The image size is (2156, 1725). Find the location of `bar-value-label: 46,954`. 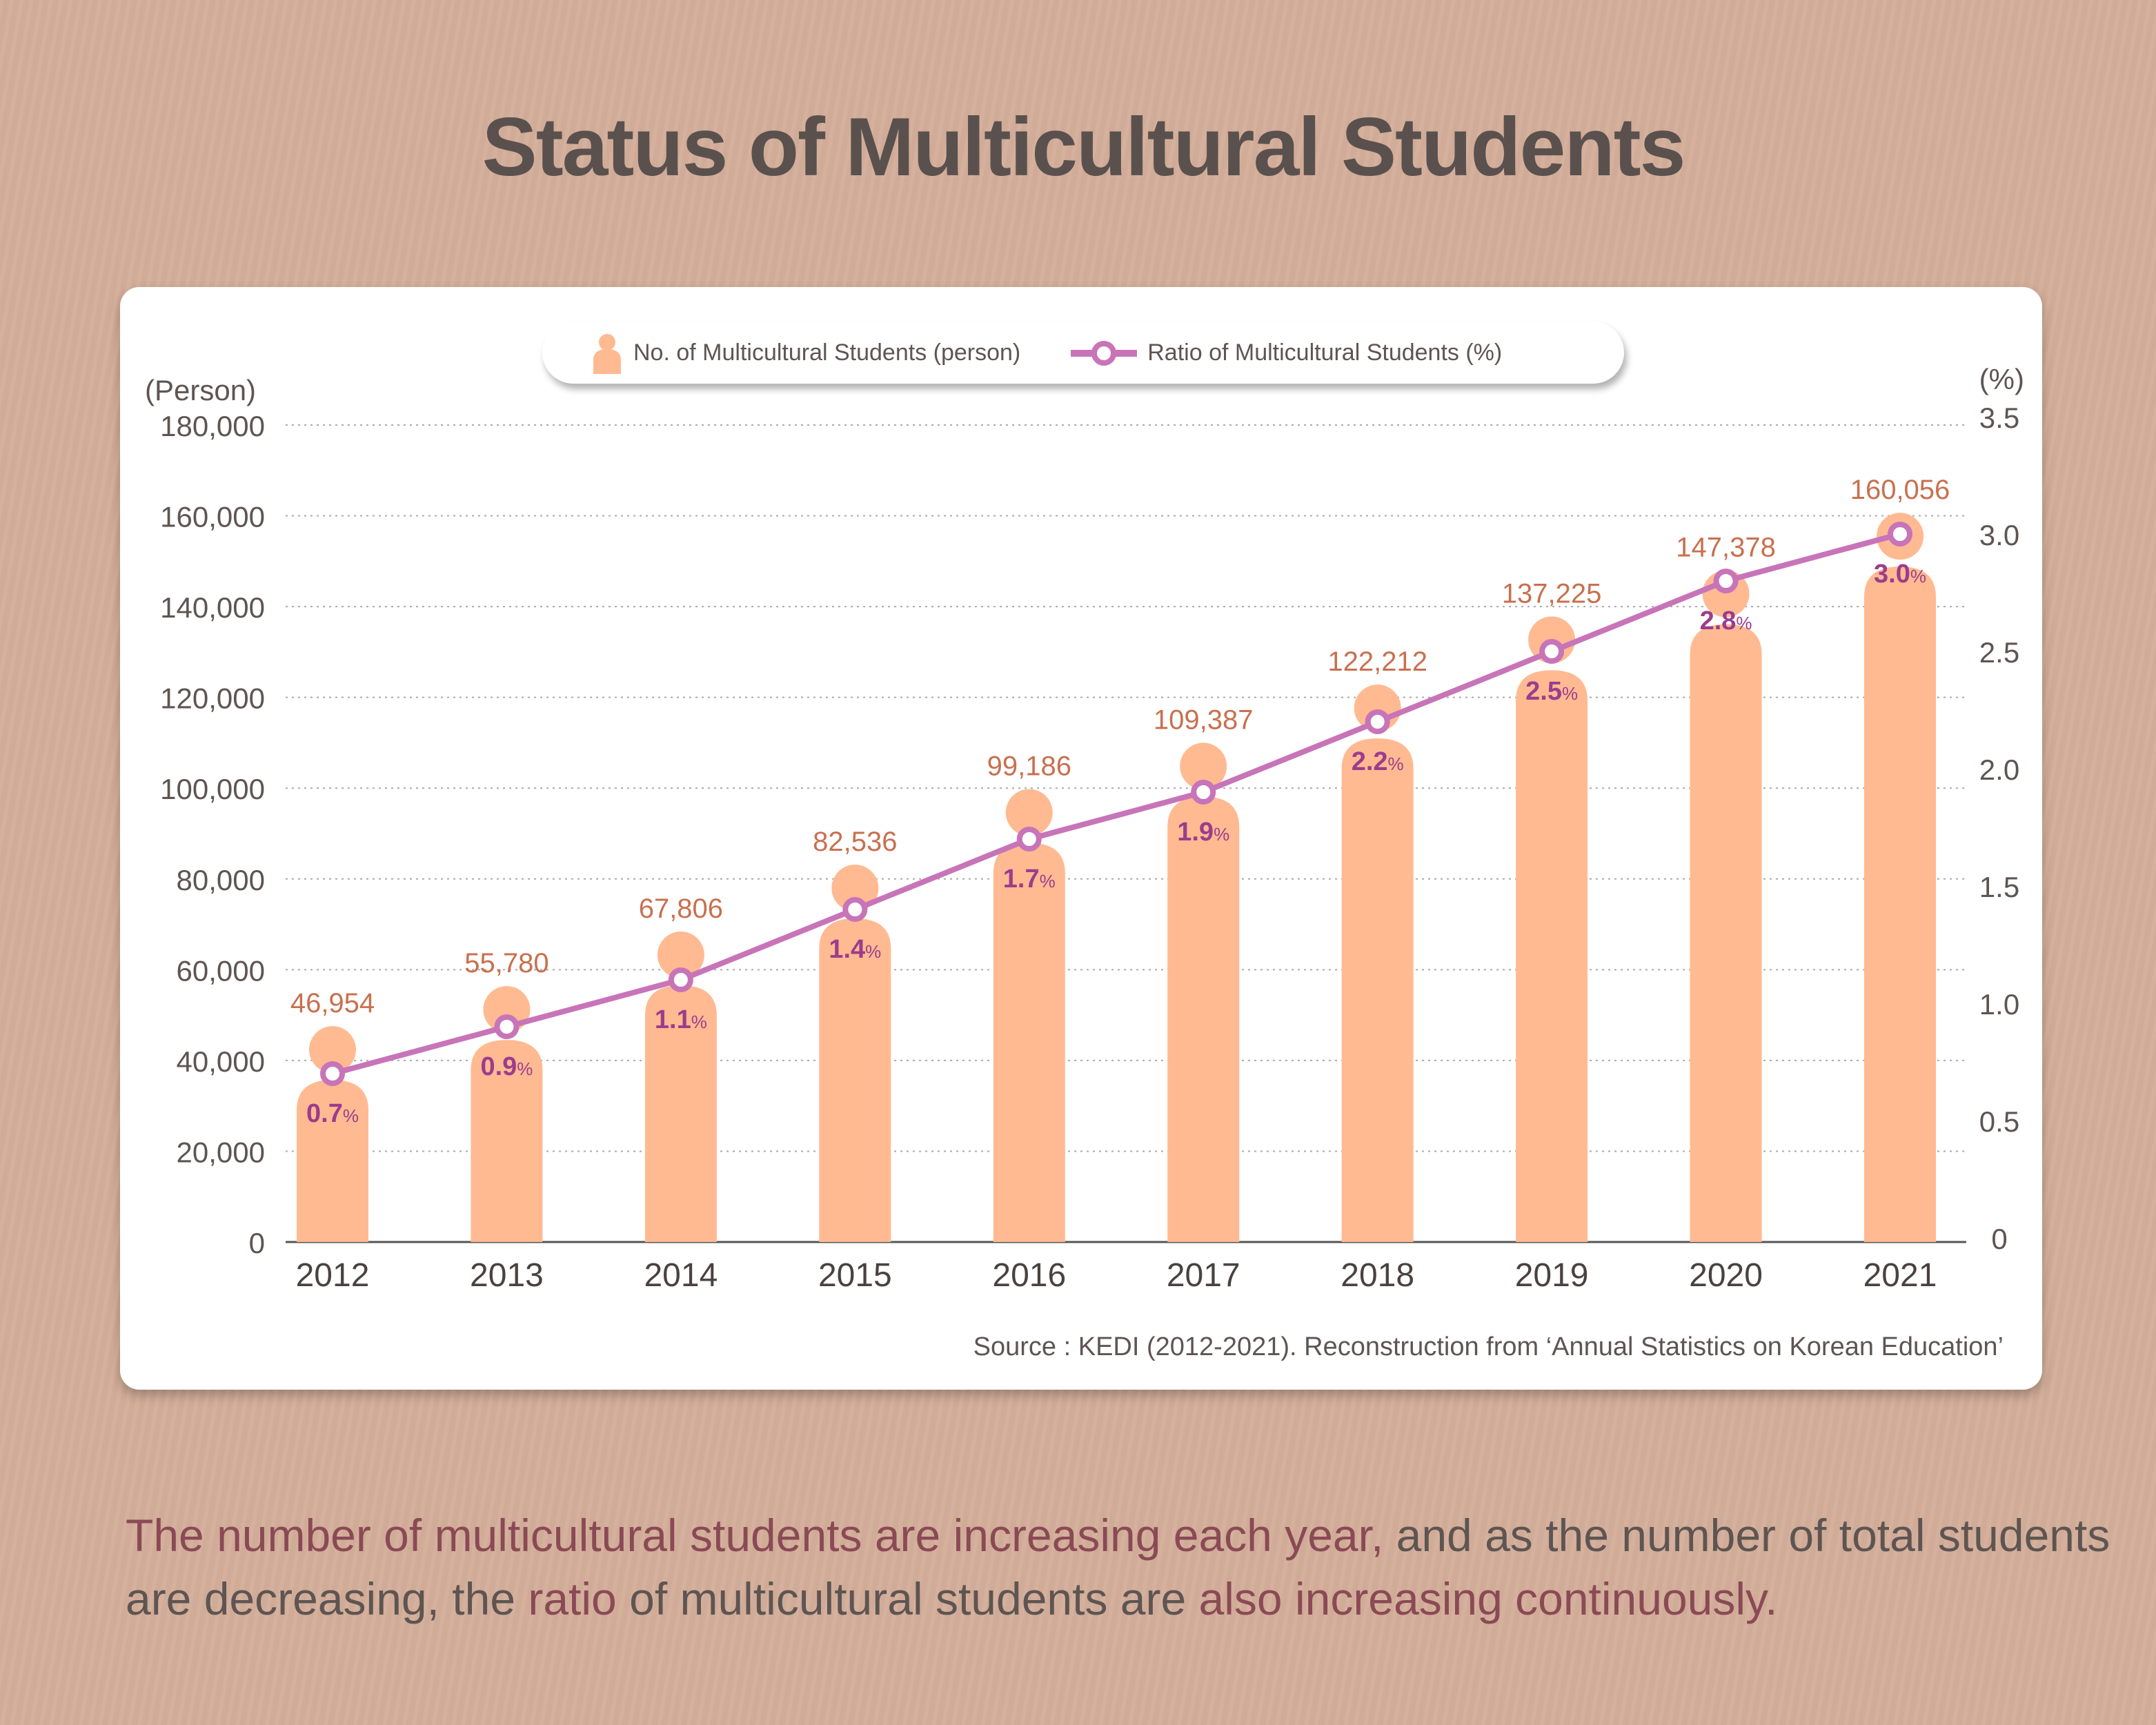

bar-value-label: 46,954 is located at coordinates (332, 1003).